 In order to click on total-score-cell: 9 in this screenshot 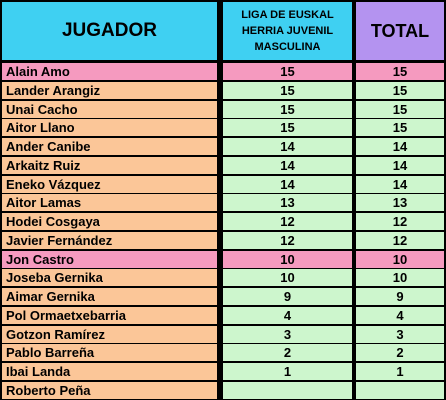, I will do `click(400, 297)`.